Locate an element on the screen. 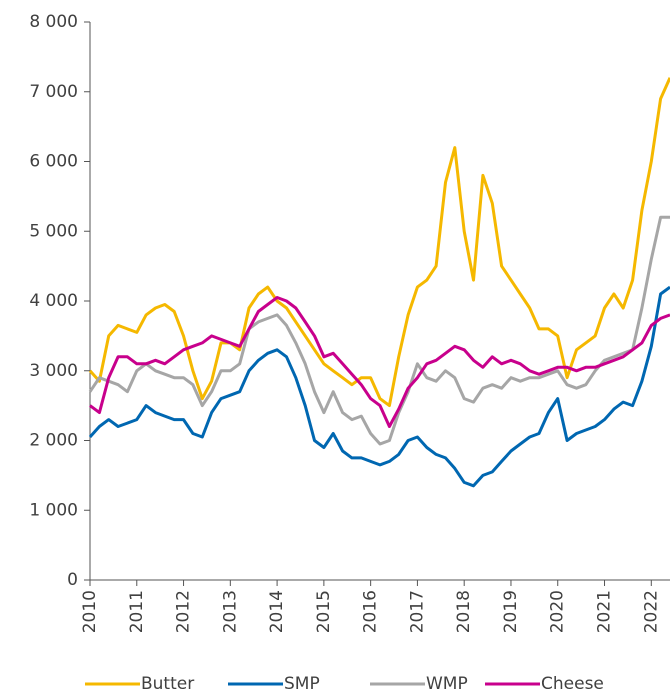 This screenshot has height=695, width=670. x-tick-label: 2019 is located at coordinates (511, 611).